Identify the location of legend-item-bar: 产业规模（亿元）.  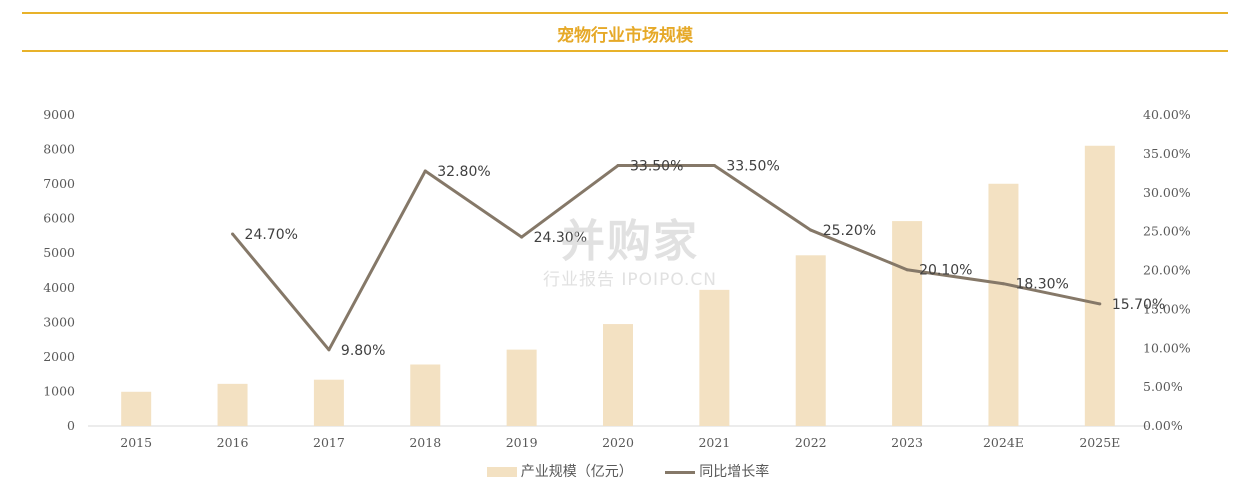
(559, 471).